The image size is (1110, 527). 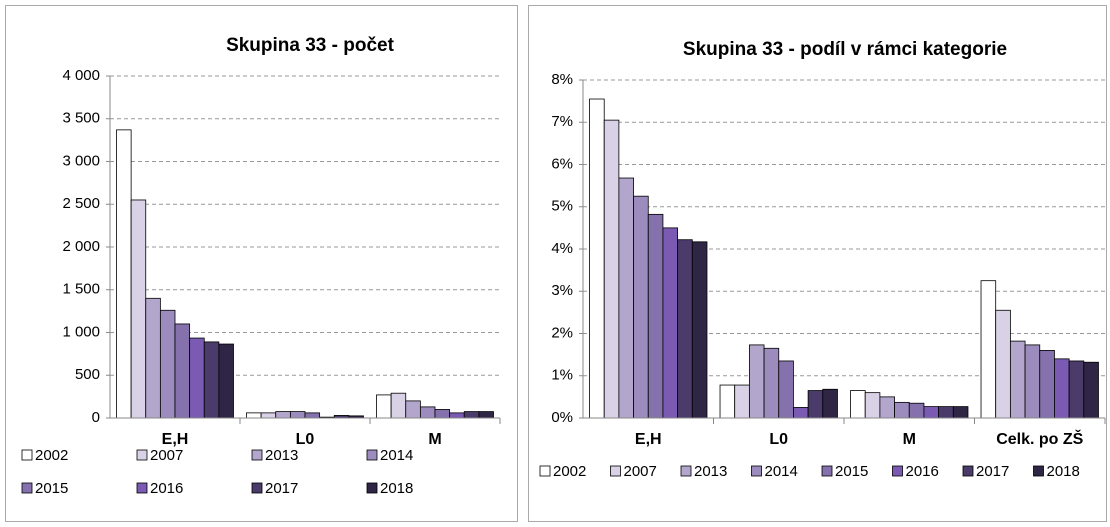 What do you see at coordinates (81, 160) in the screenshot?
I see `y-tick-label: 3 000` at bounding box center [81, 160].